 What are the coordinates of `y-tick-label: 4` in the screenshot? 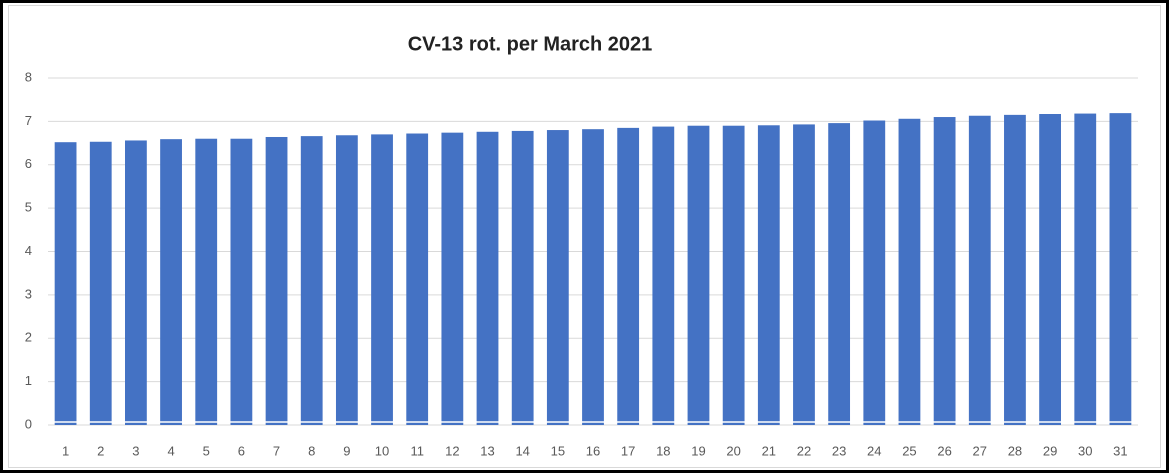 It's located at (28, 250).